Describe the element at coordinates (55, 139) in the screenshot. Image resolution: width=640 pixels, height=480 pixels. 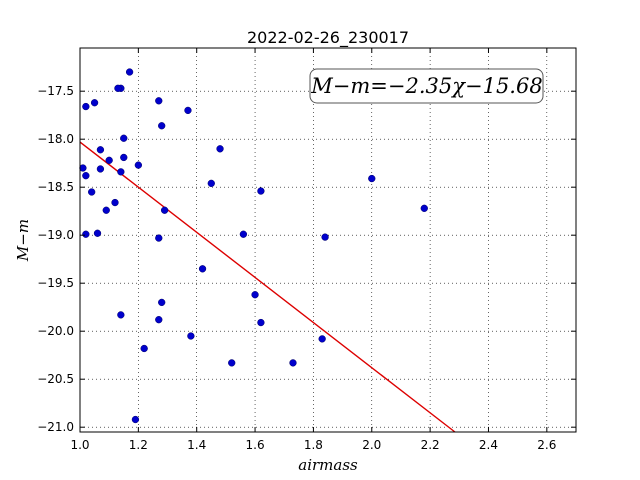
I see `y-tick-label: −18.0` at that location.